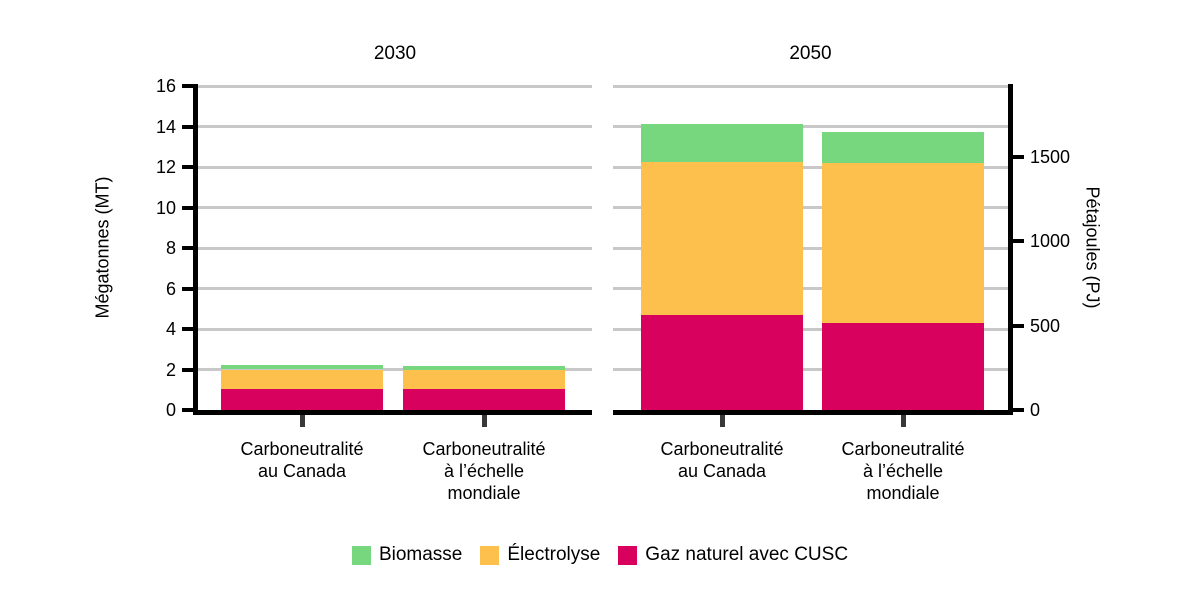  I want to click on legend-swatch-biomasse, so click(361, 555).